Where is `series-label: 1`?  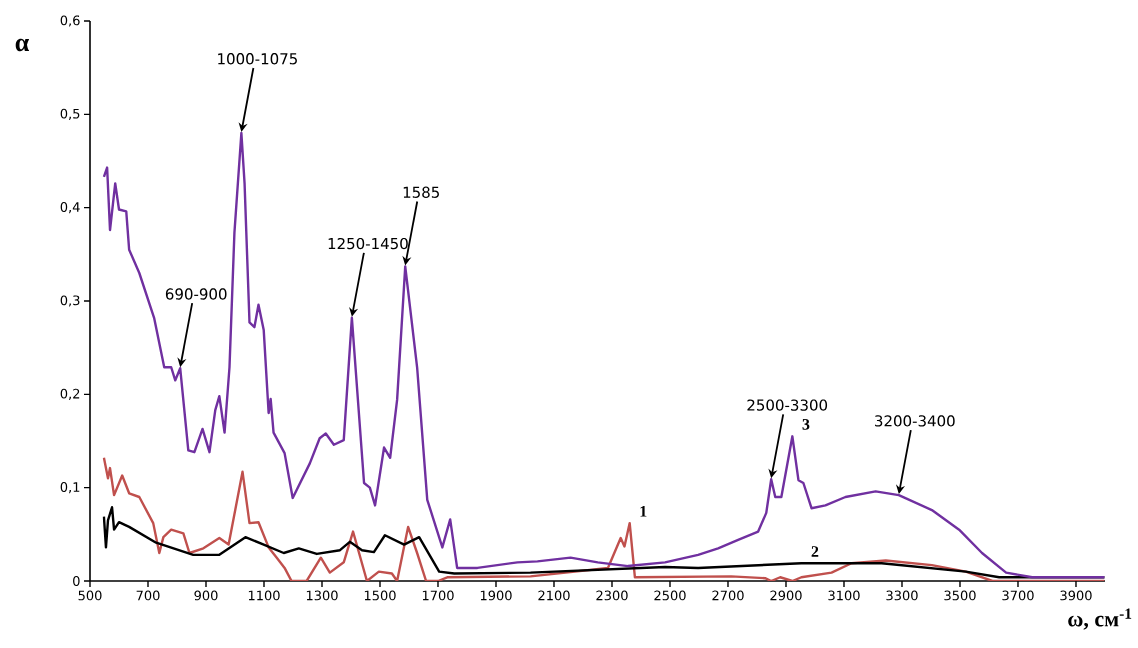 series-label: 1 is located at coordinates (643, 511).